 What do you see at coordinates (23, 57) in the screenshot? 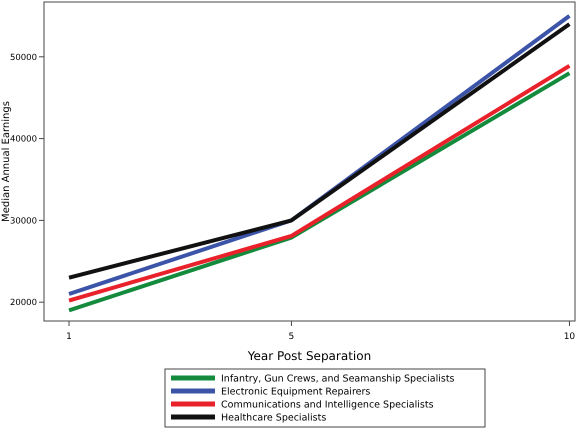
I see `y-tick-label: 50000` at bounding box center [23, 57].